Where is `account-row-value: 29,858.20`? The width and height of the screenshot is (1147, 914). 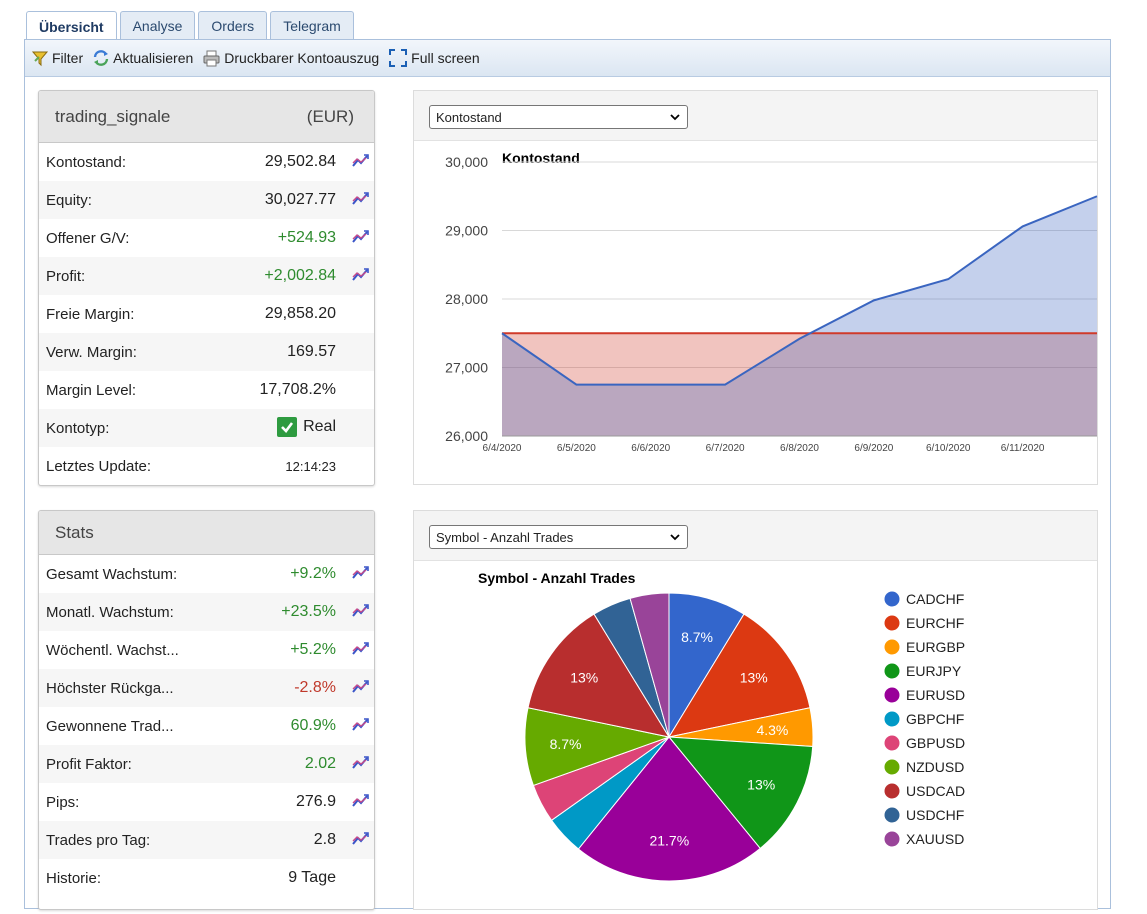 account-row-value: 29,858.20 is located at coordinates (300, 313).